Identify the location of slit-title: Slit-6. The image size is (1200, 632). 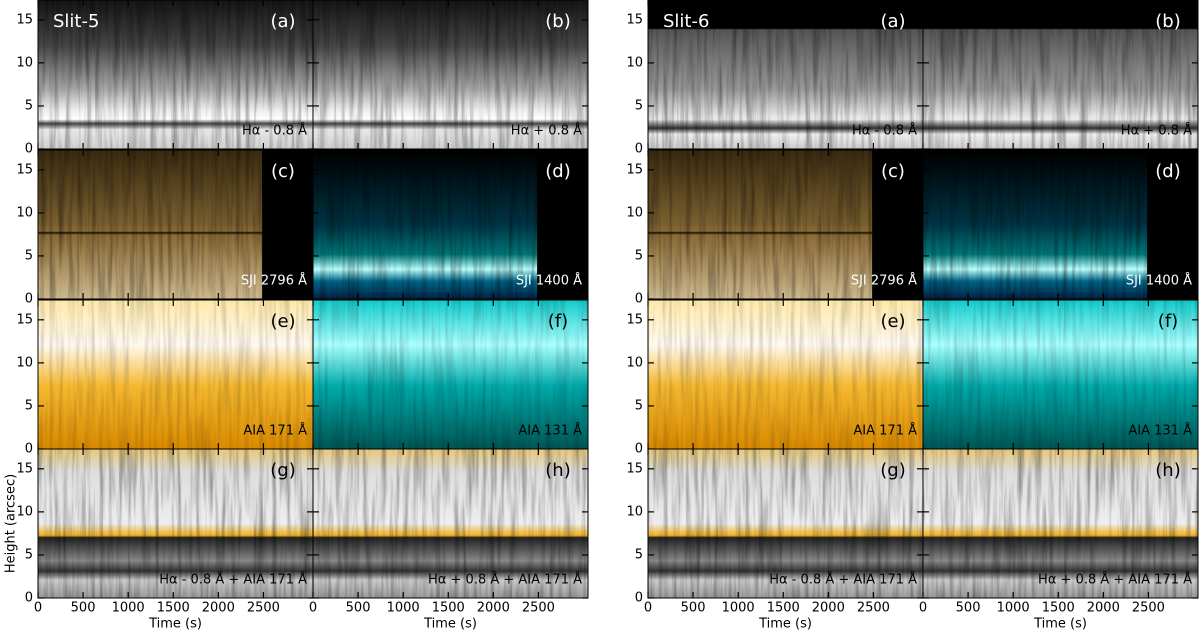
(686, 21).